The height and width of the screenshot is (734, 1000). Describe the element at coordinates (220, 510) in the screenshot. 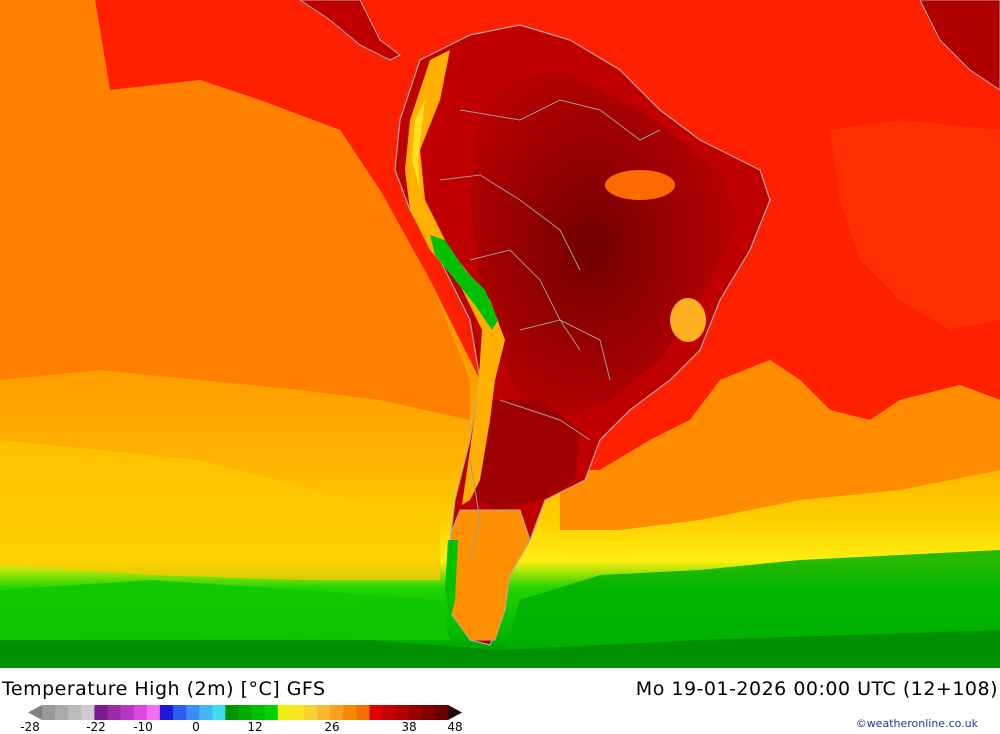

I see `pacific-yellow-band` at that location.